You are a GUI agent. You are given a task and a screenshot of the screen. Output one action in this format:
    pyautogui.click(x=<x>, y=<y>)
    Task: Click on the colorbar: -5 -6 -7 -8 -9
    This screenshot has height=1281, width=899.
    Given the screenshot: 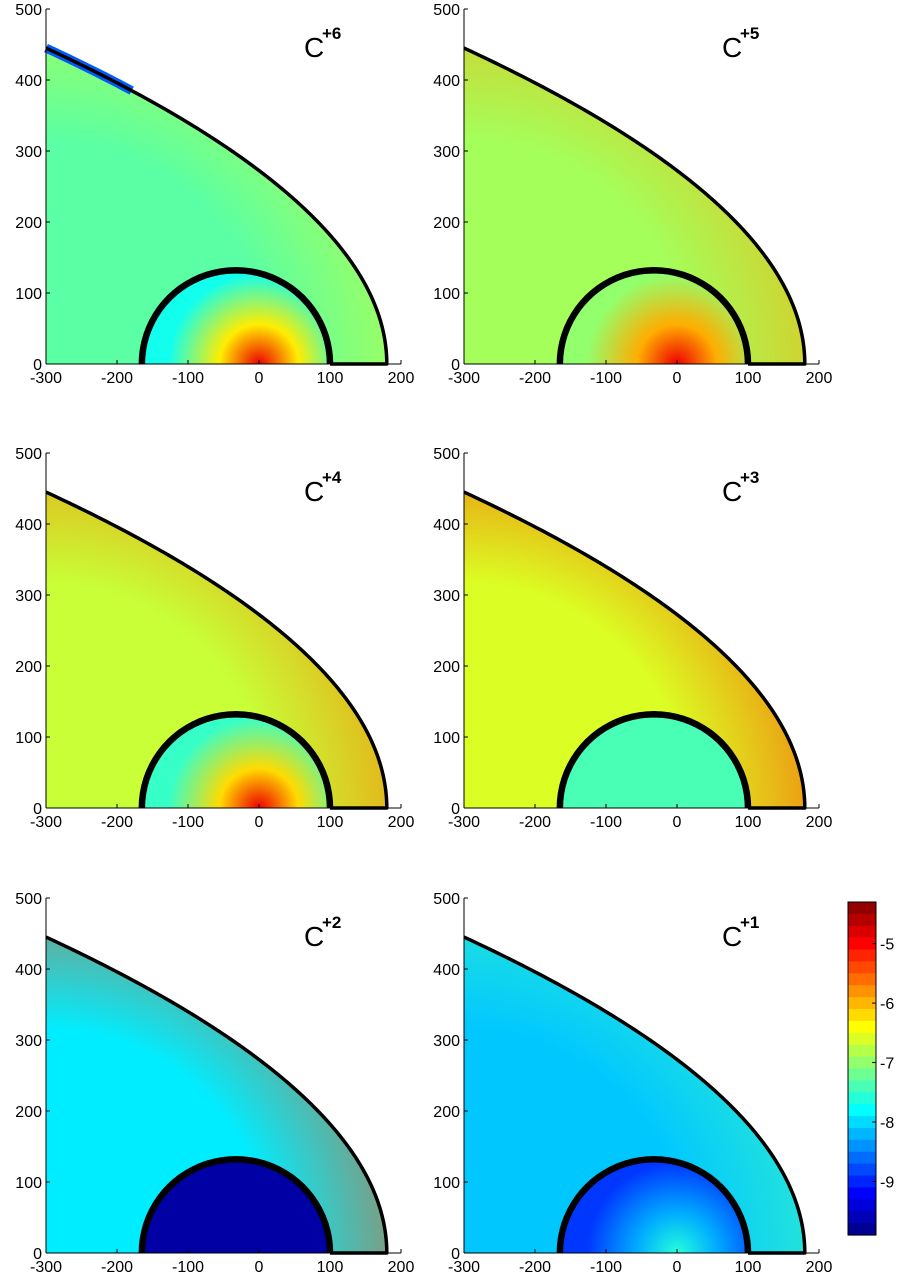 What is the action you would take?
    pyautogui.click(x=870, y=1068)
    